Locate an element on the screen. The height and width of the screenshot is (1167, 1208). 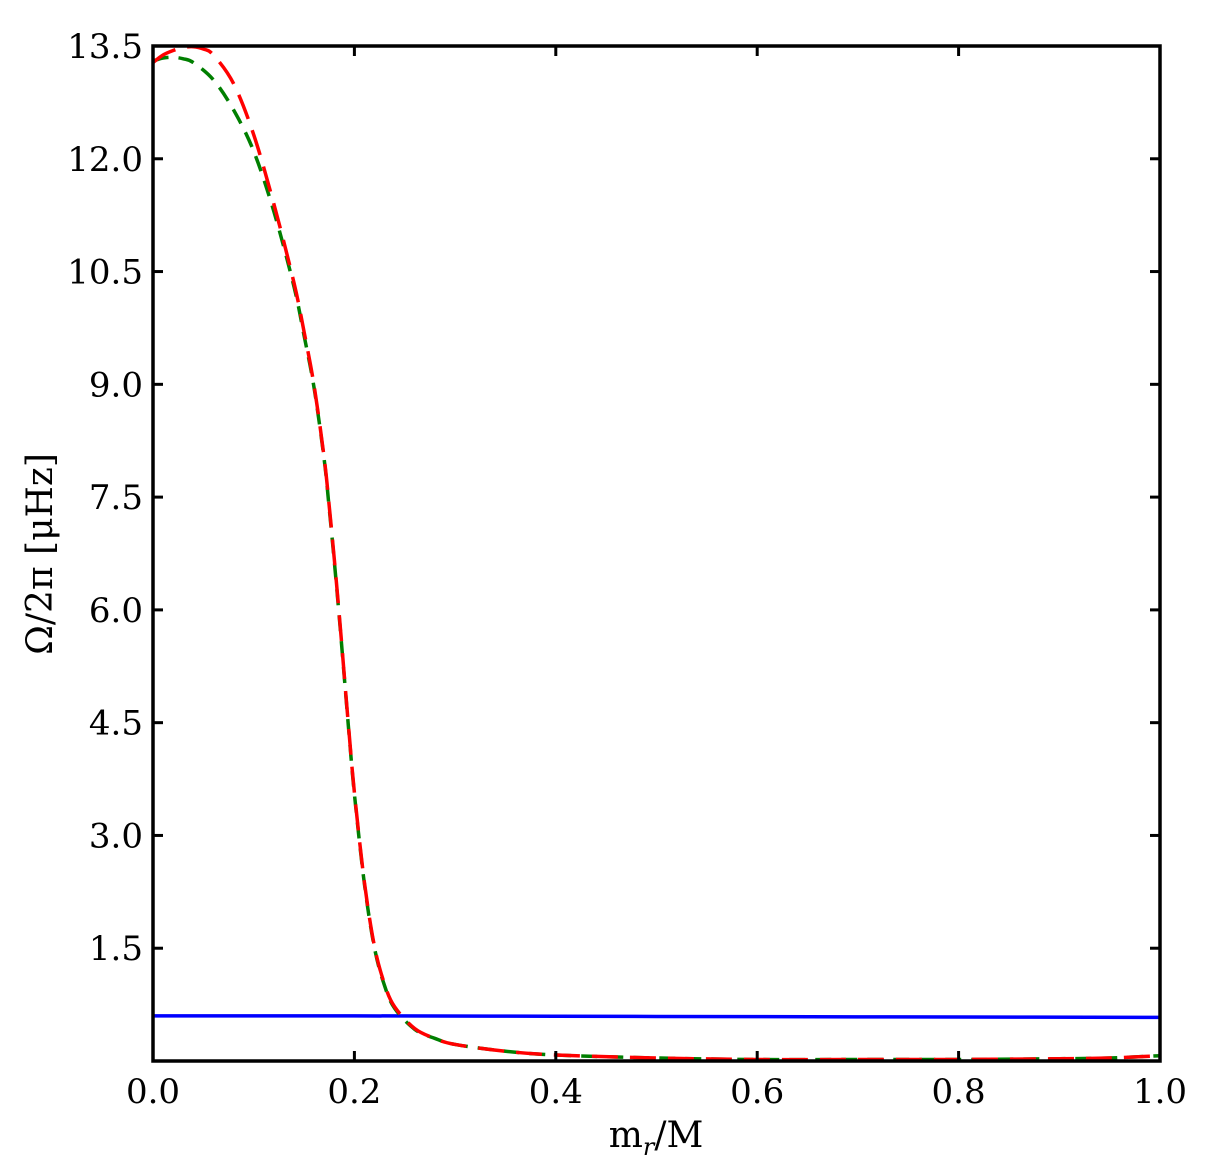
x-tick-label: 0.6 is located at coordinates (757, 1092).